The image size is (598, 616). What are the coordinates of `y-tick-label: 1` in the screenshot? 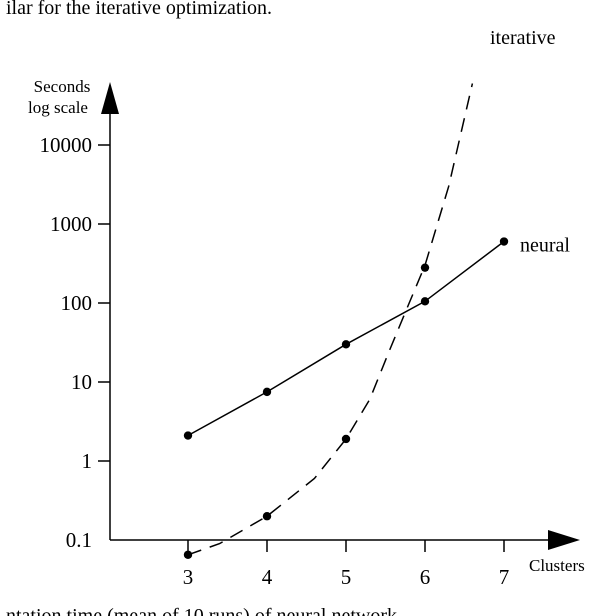 It's located at (87, 461).